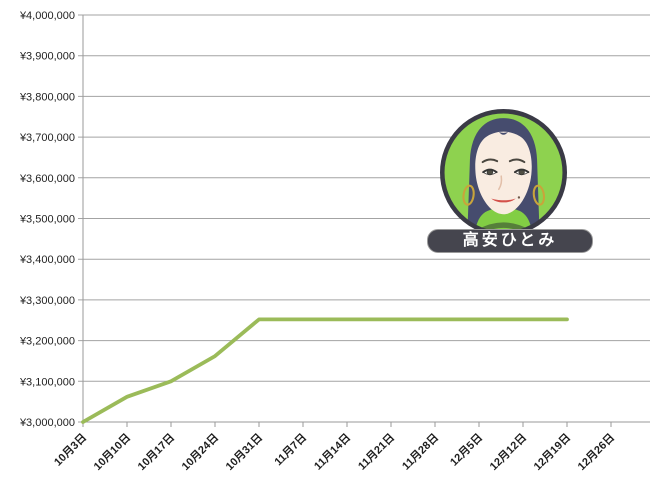 Image resolution: width=672 pixels, height=490 pixels. What do you see at coordinates (47, 138) in the screenshot?
I see `y-axis-label: ¥3,700,000` at bounding box center [47, 138].